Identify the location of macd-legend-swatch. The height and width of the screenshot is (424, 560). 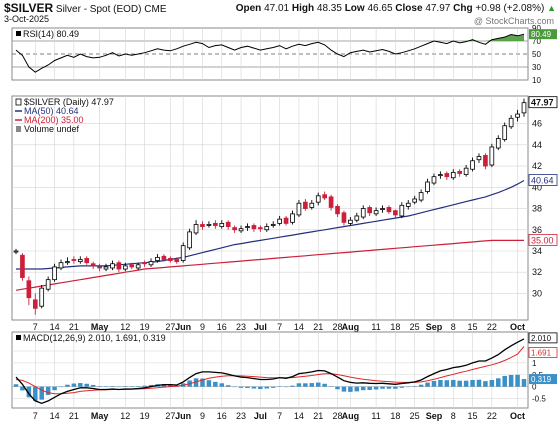
(18, 337).